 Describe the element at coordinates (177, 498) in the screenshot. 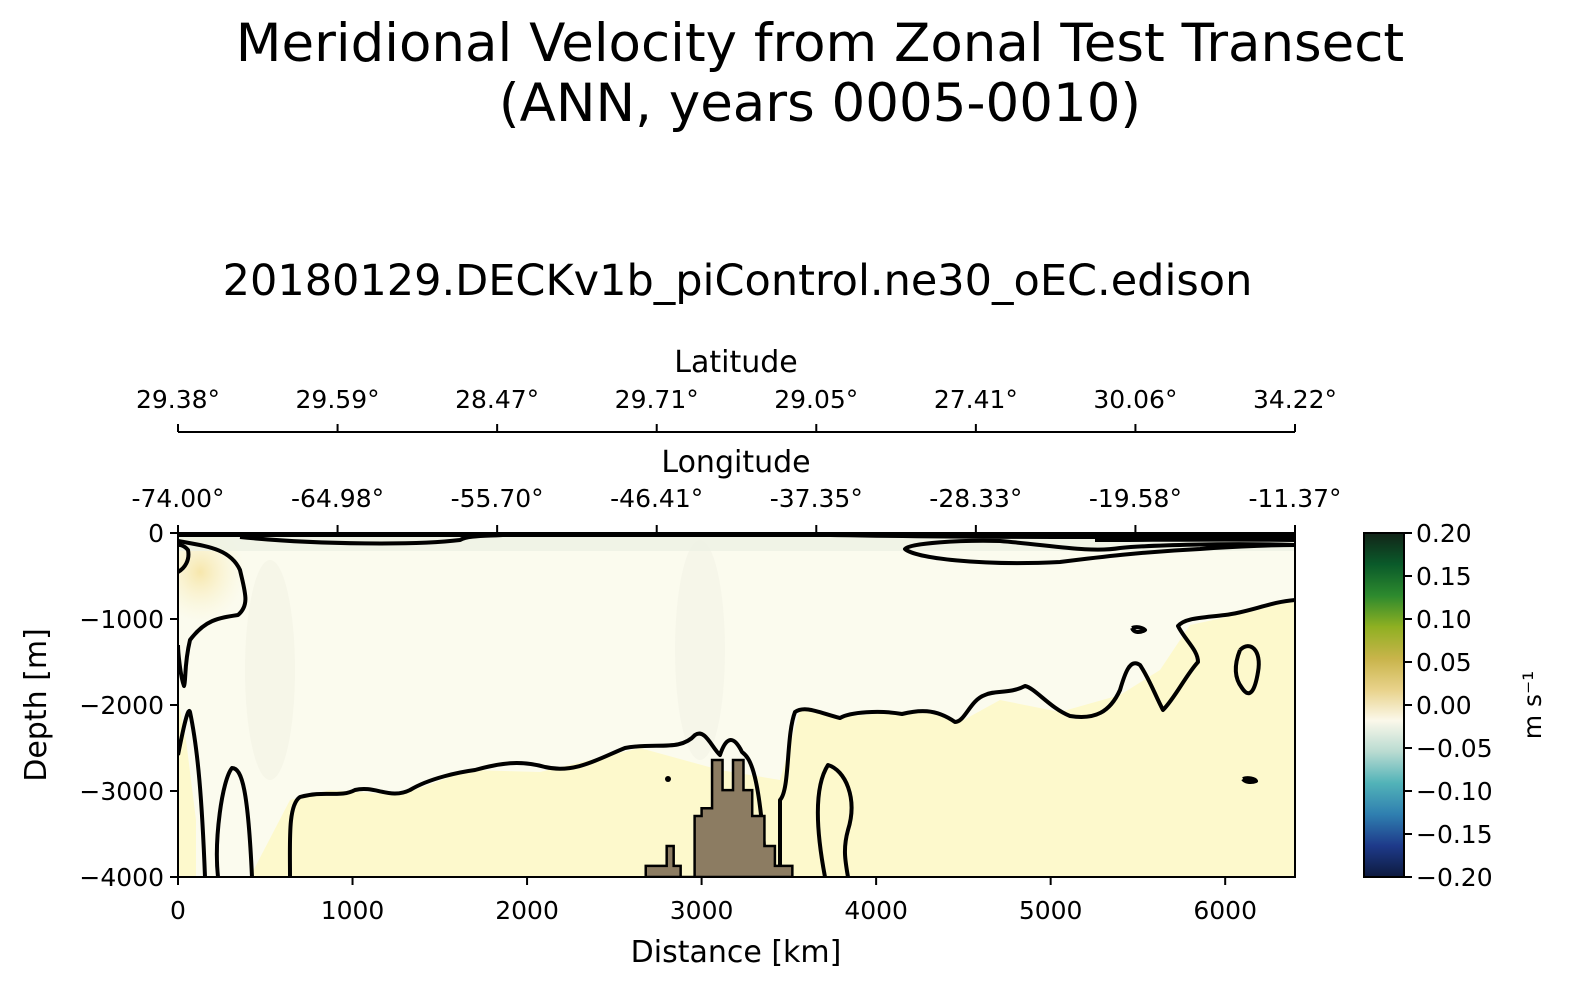

I see `longitude-tick-label: -74.00°` at that location.